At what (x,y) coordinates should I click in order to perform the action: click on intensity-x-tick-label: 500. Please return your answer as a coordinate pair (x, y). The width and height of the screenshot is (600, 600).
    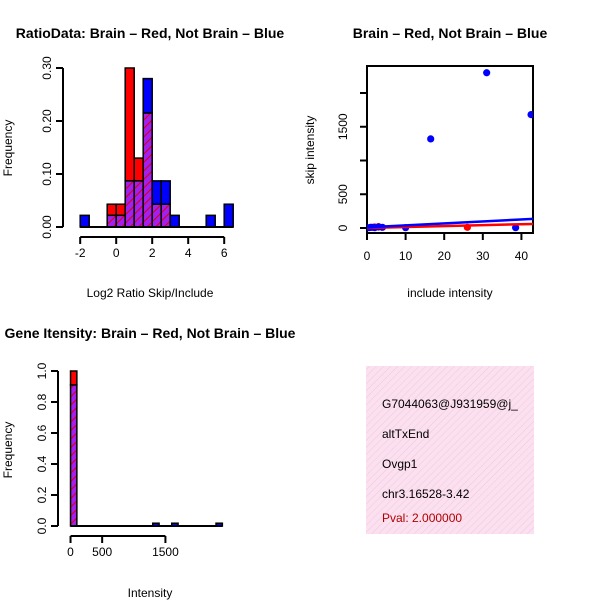
    Looking at the image, I should click on (102, 552).